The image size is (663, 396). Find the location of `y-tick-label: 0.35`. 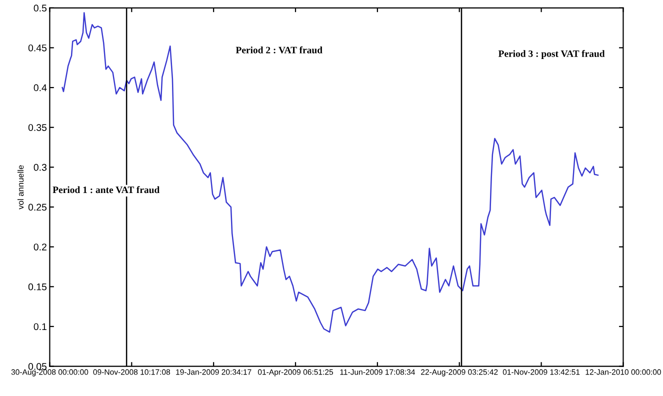

y-tick-label: 0.35 is located at coordinates (37, 127).